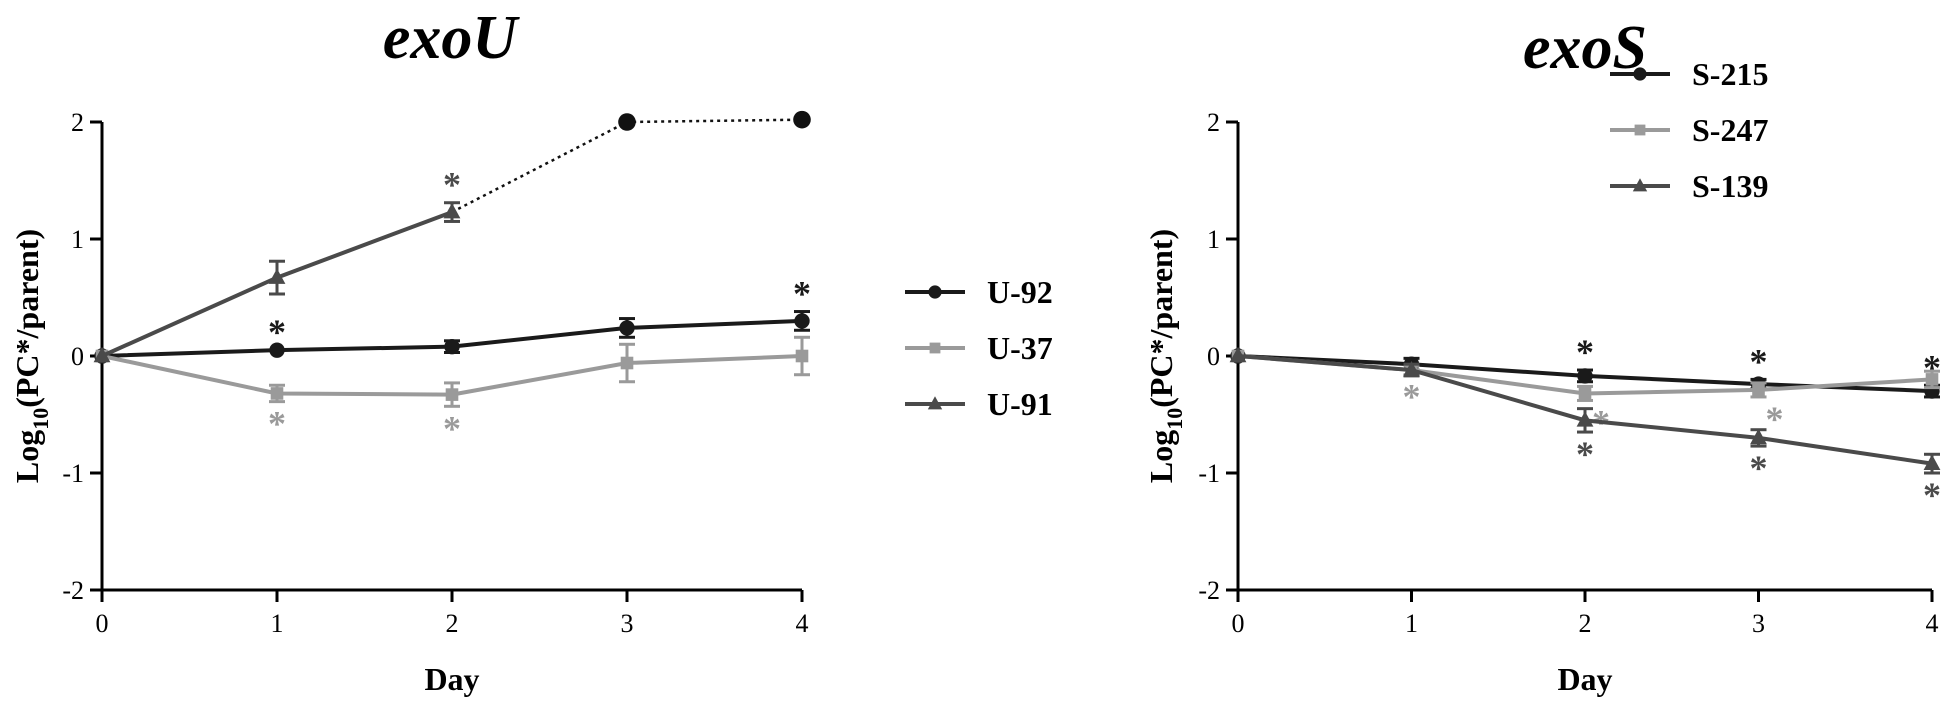  What do you see at coordinates (1020, 292) in the screenshot?
I see `legend-label: U-92` at bounding box center [1020, 292].